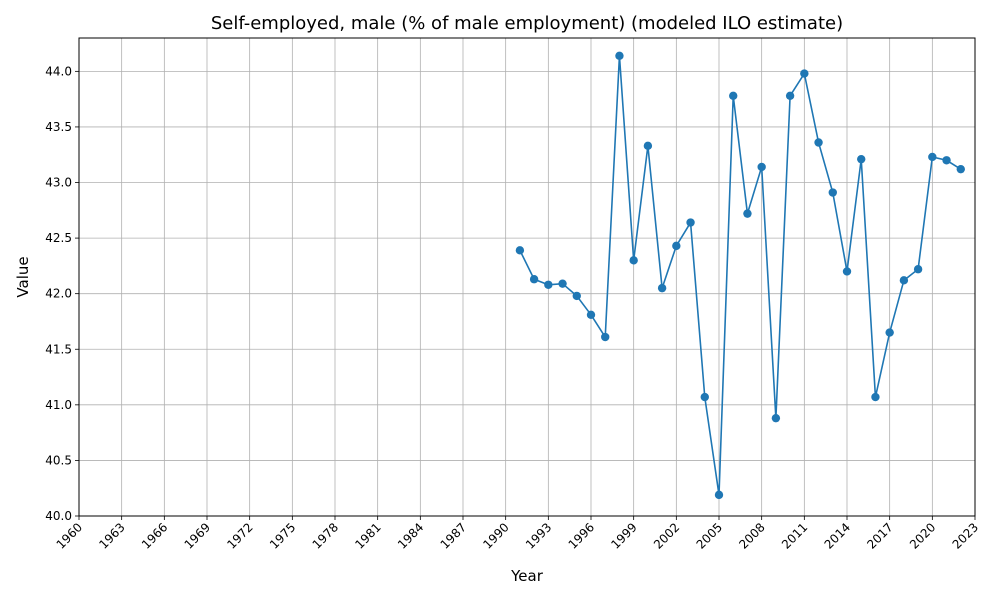 This screenshot has width=1000, height=600. I want to click on x-axis-label: Year, so click(527, 576).